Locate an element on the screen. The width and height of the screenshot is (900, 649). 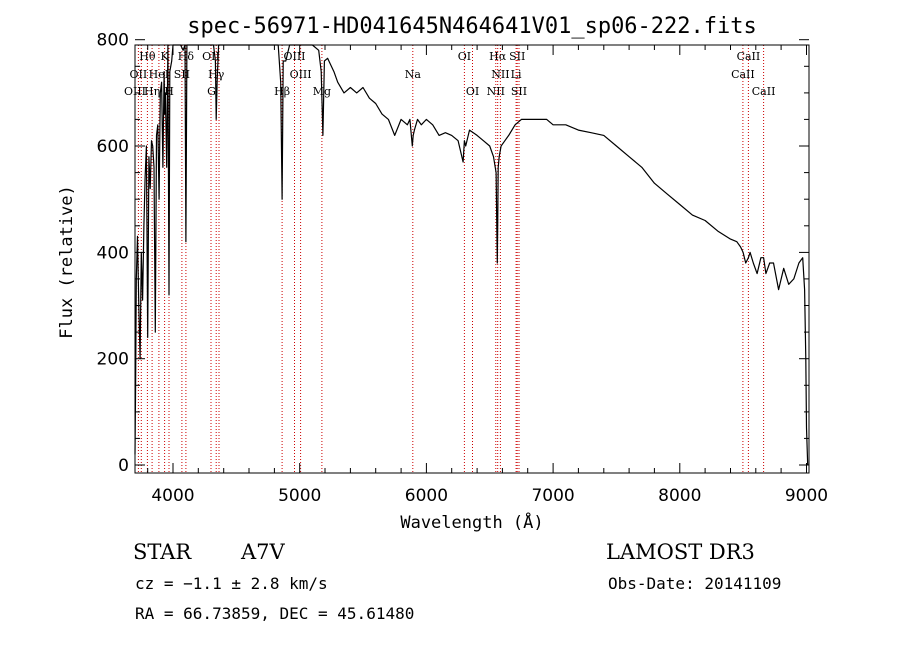
line-label: Li is located at coordinates (516, 74).